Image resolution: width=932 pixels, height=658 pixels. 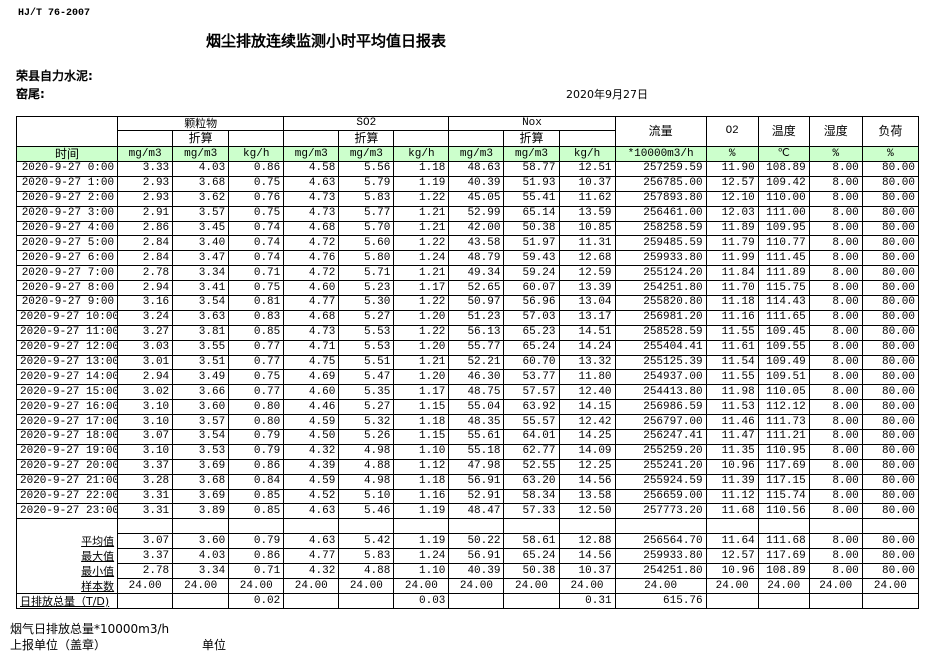 What do you see at coordinates (67, 377) in the screenshot?
I see `time-cell: 2020-9-27 14:00` at bounding box center [67, 377].